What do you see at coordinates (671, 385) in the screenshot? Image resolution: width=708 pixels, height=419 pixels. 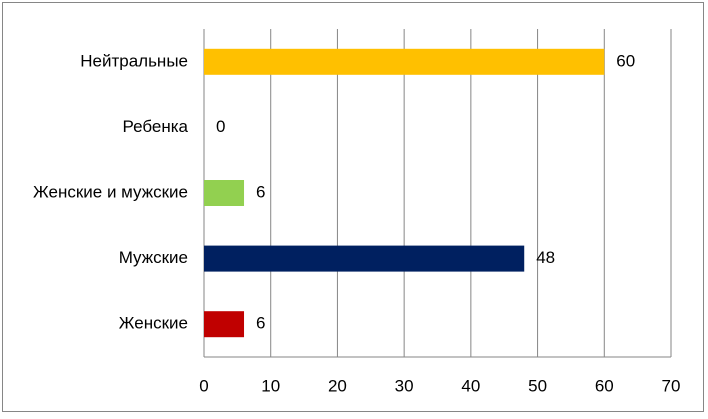 I see `x-tick-label: 70` at bounding box center [671, 385].